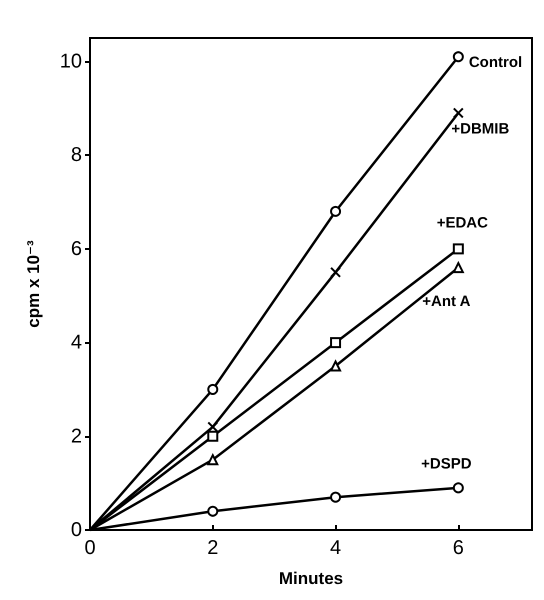 This screenshot has width=544, height=600. I want to click on x-axis-title: Minutes, so click(311, 578).